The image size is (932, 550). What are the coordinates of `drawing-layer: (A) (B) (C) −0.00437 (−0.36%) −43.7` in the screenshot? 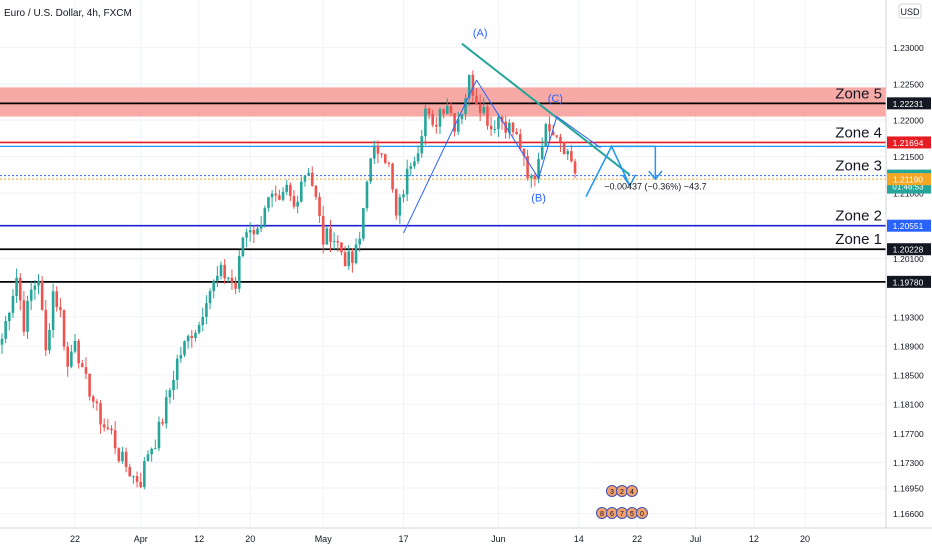 It's located at (555, 130).